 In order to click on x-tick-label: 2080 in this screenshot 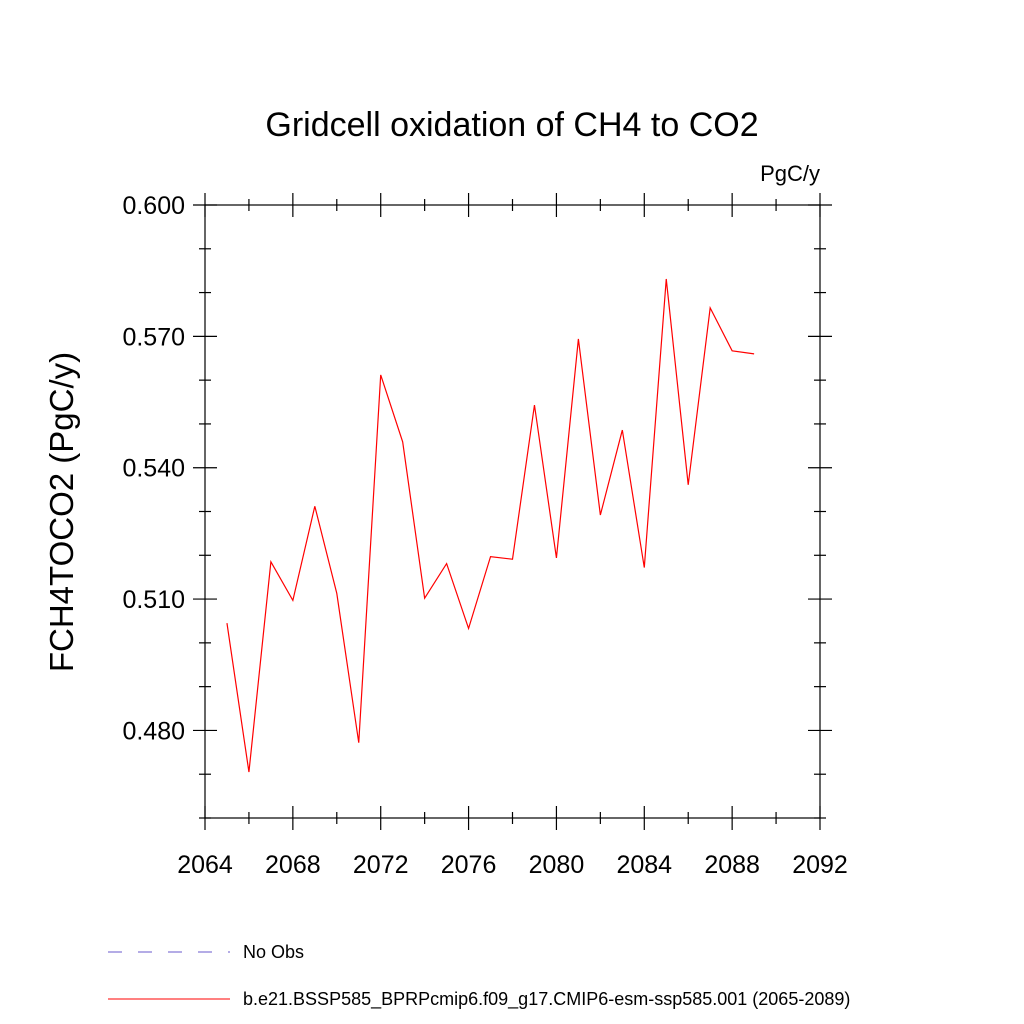, I will do `click(557, 865)`.